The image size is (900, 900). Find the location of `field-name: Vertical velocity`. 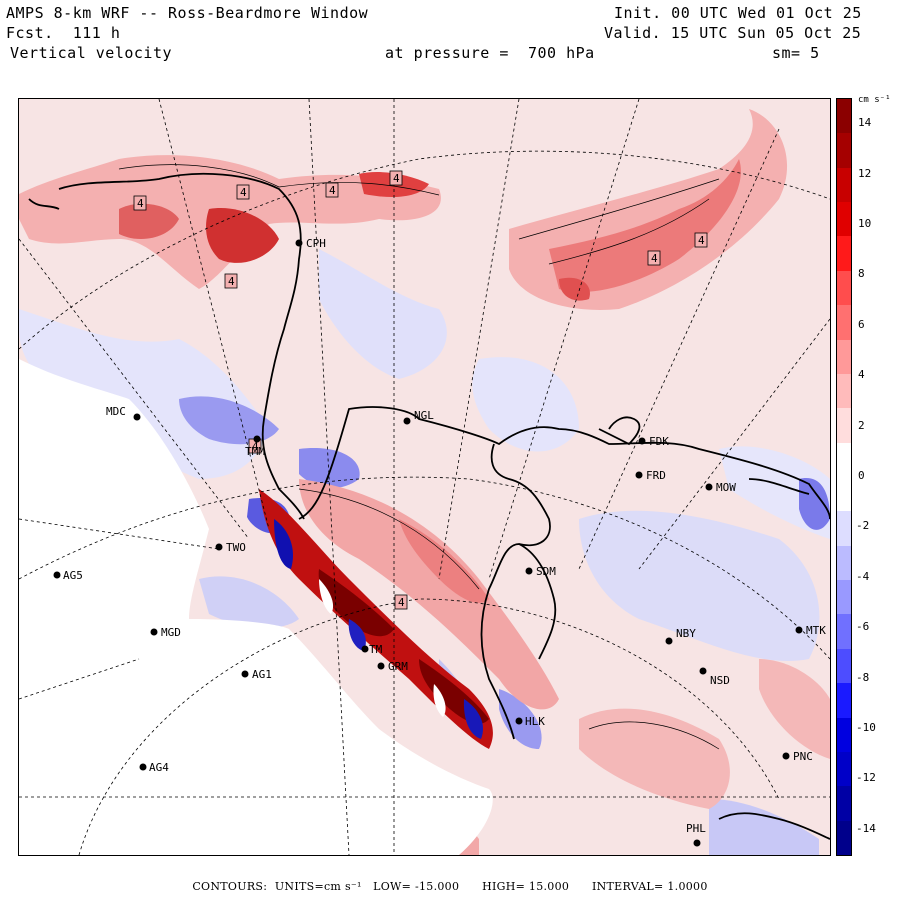

field-name: Vertical velocity is located at coordinates (91, 53).